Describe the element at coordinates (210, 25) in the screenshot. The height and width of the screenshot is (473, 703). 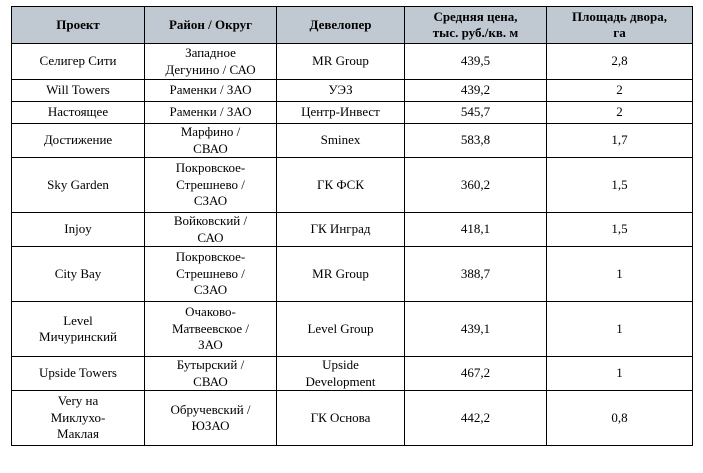
I see `header-district: Район / Округ` at that location.